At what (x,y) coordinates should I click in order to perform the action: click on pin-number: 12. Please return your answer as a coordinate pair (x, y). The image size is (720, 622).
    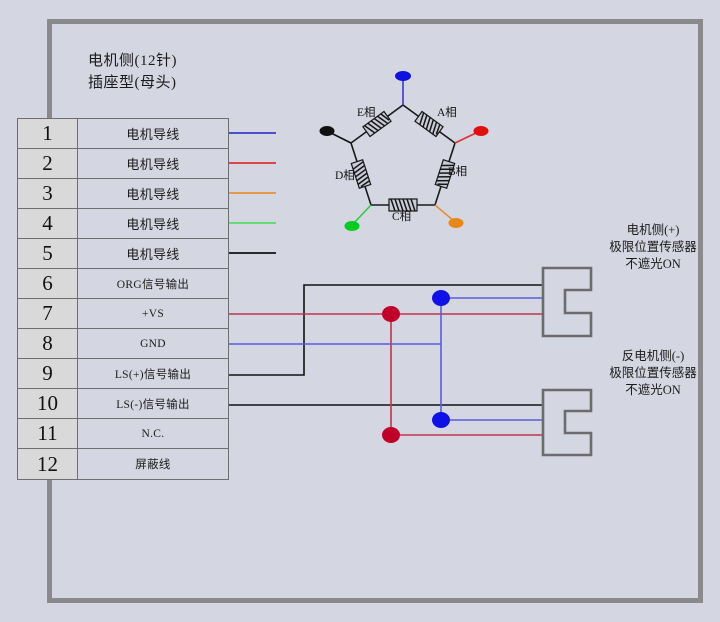
    Looking at the image, I should click on (48, 464).